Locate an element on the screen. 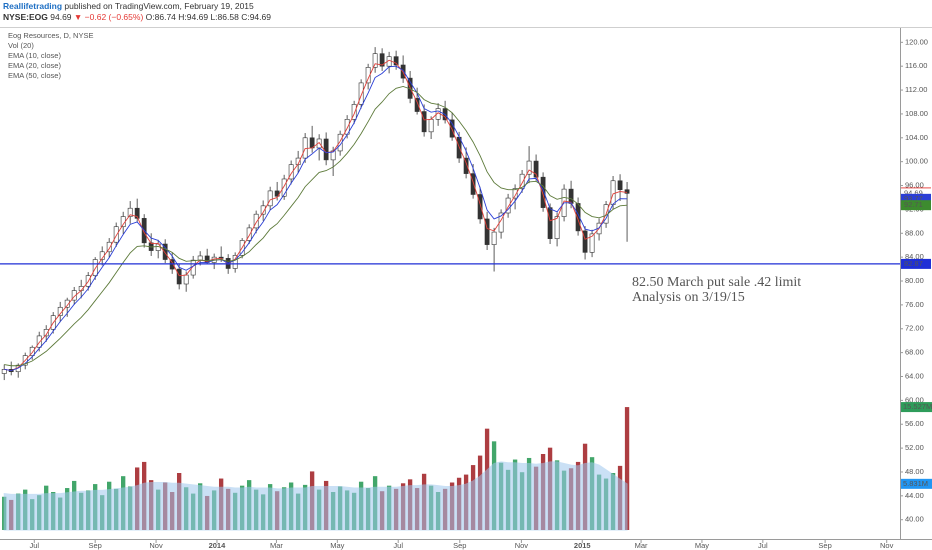 The height and width of the screenshot is (550, 932). volume-label: 15.527M is located at coordinates (917, 406).